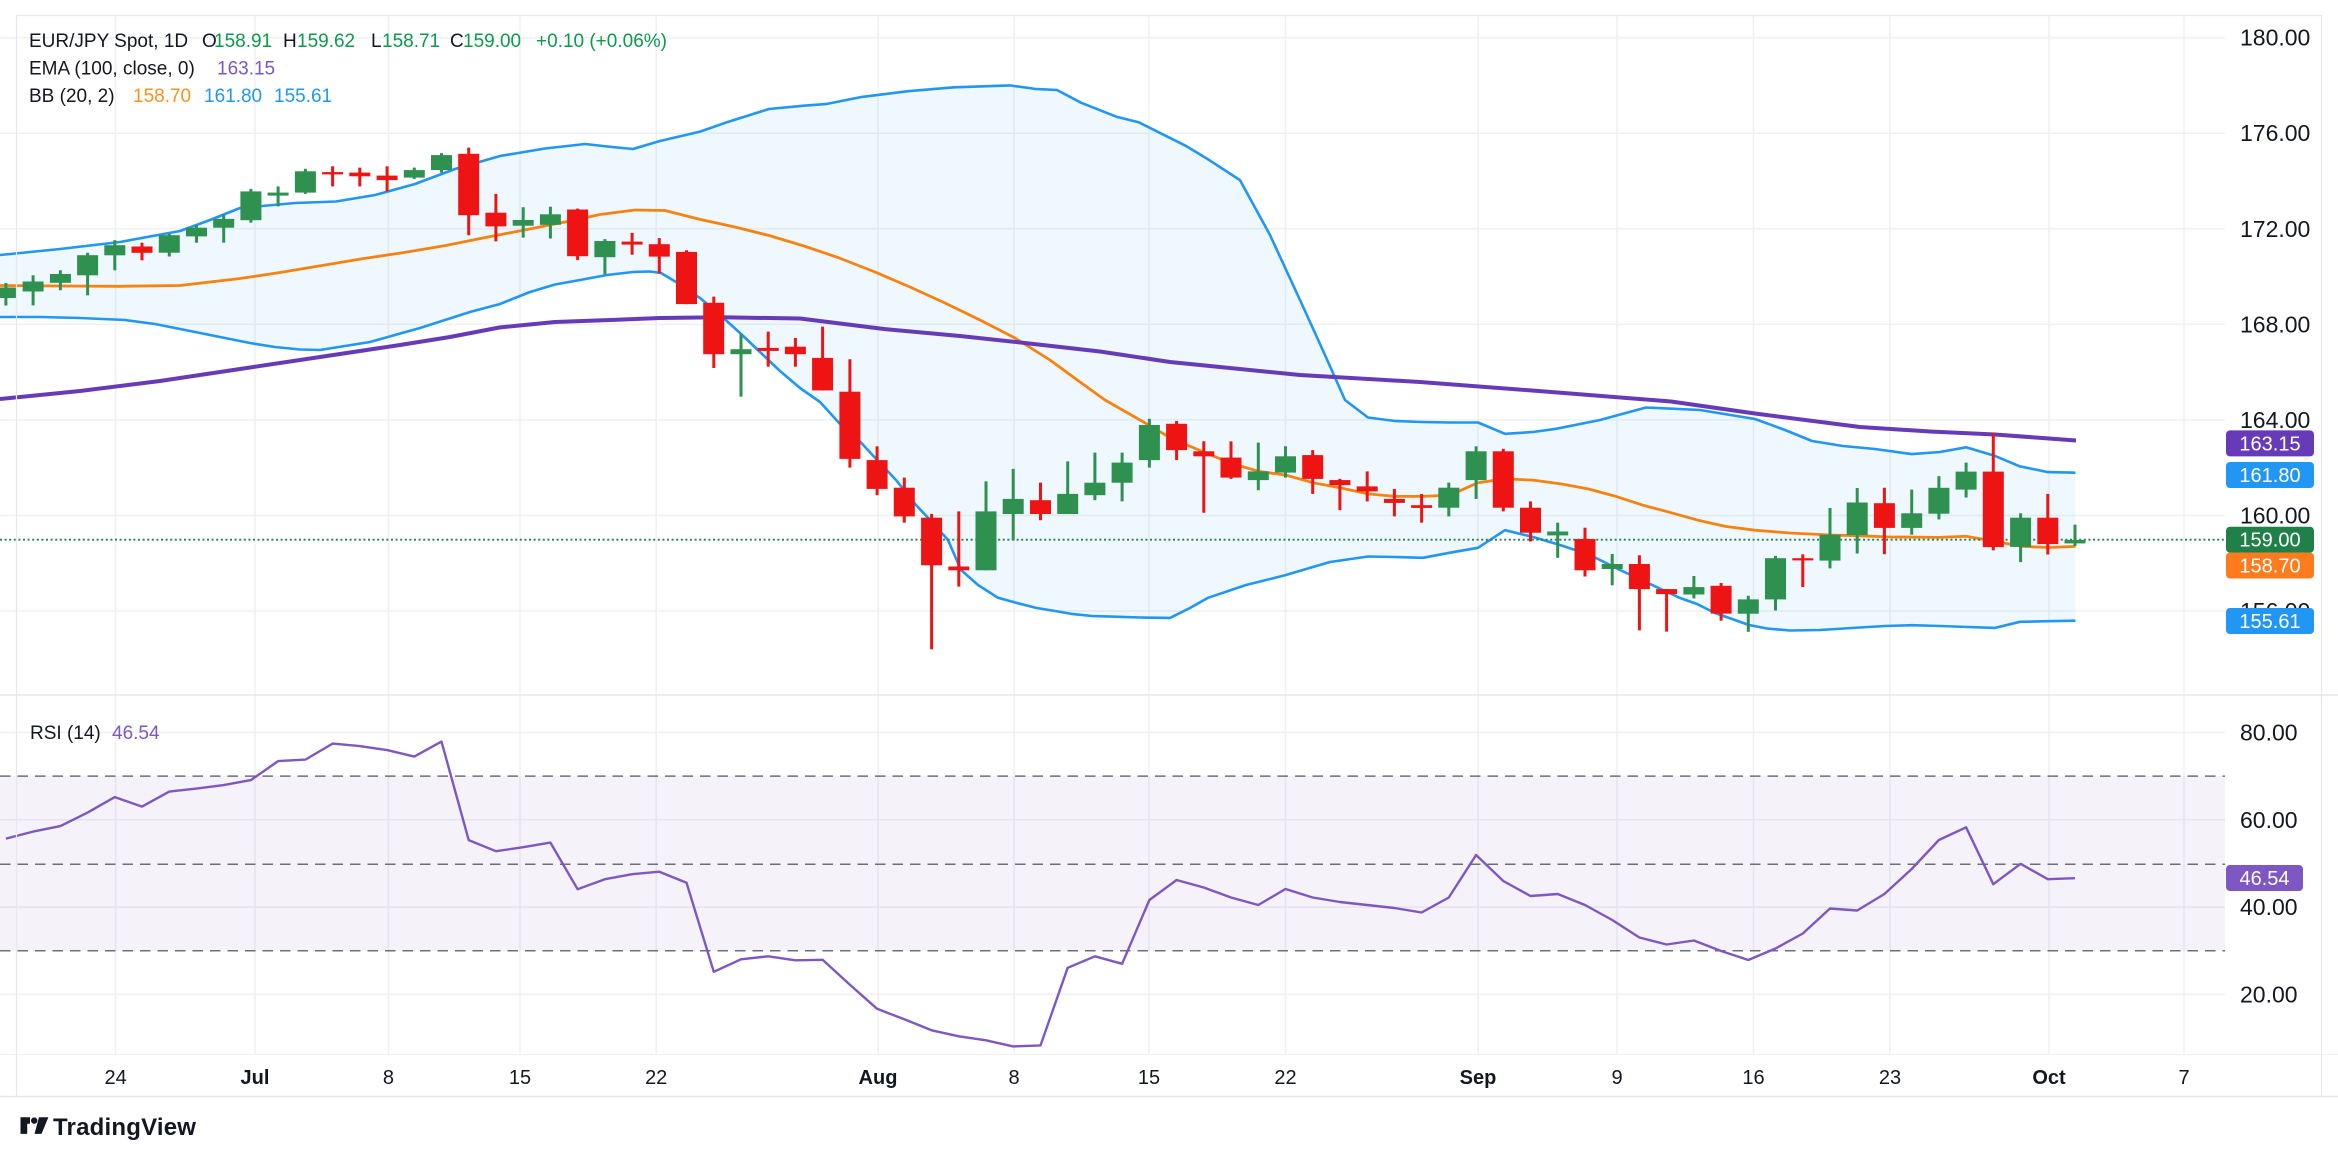 This screenshot has width=2338, height=1159. Describe the element at coordinates (878, 1078) in the screenshot. I see `svg-text: Aug` at that location.